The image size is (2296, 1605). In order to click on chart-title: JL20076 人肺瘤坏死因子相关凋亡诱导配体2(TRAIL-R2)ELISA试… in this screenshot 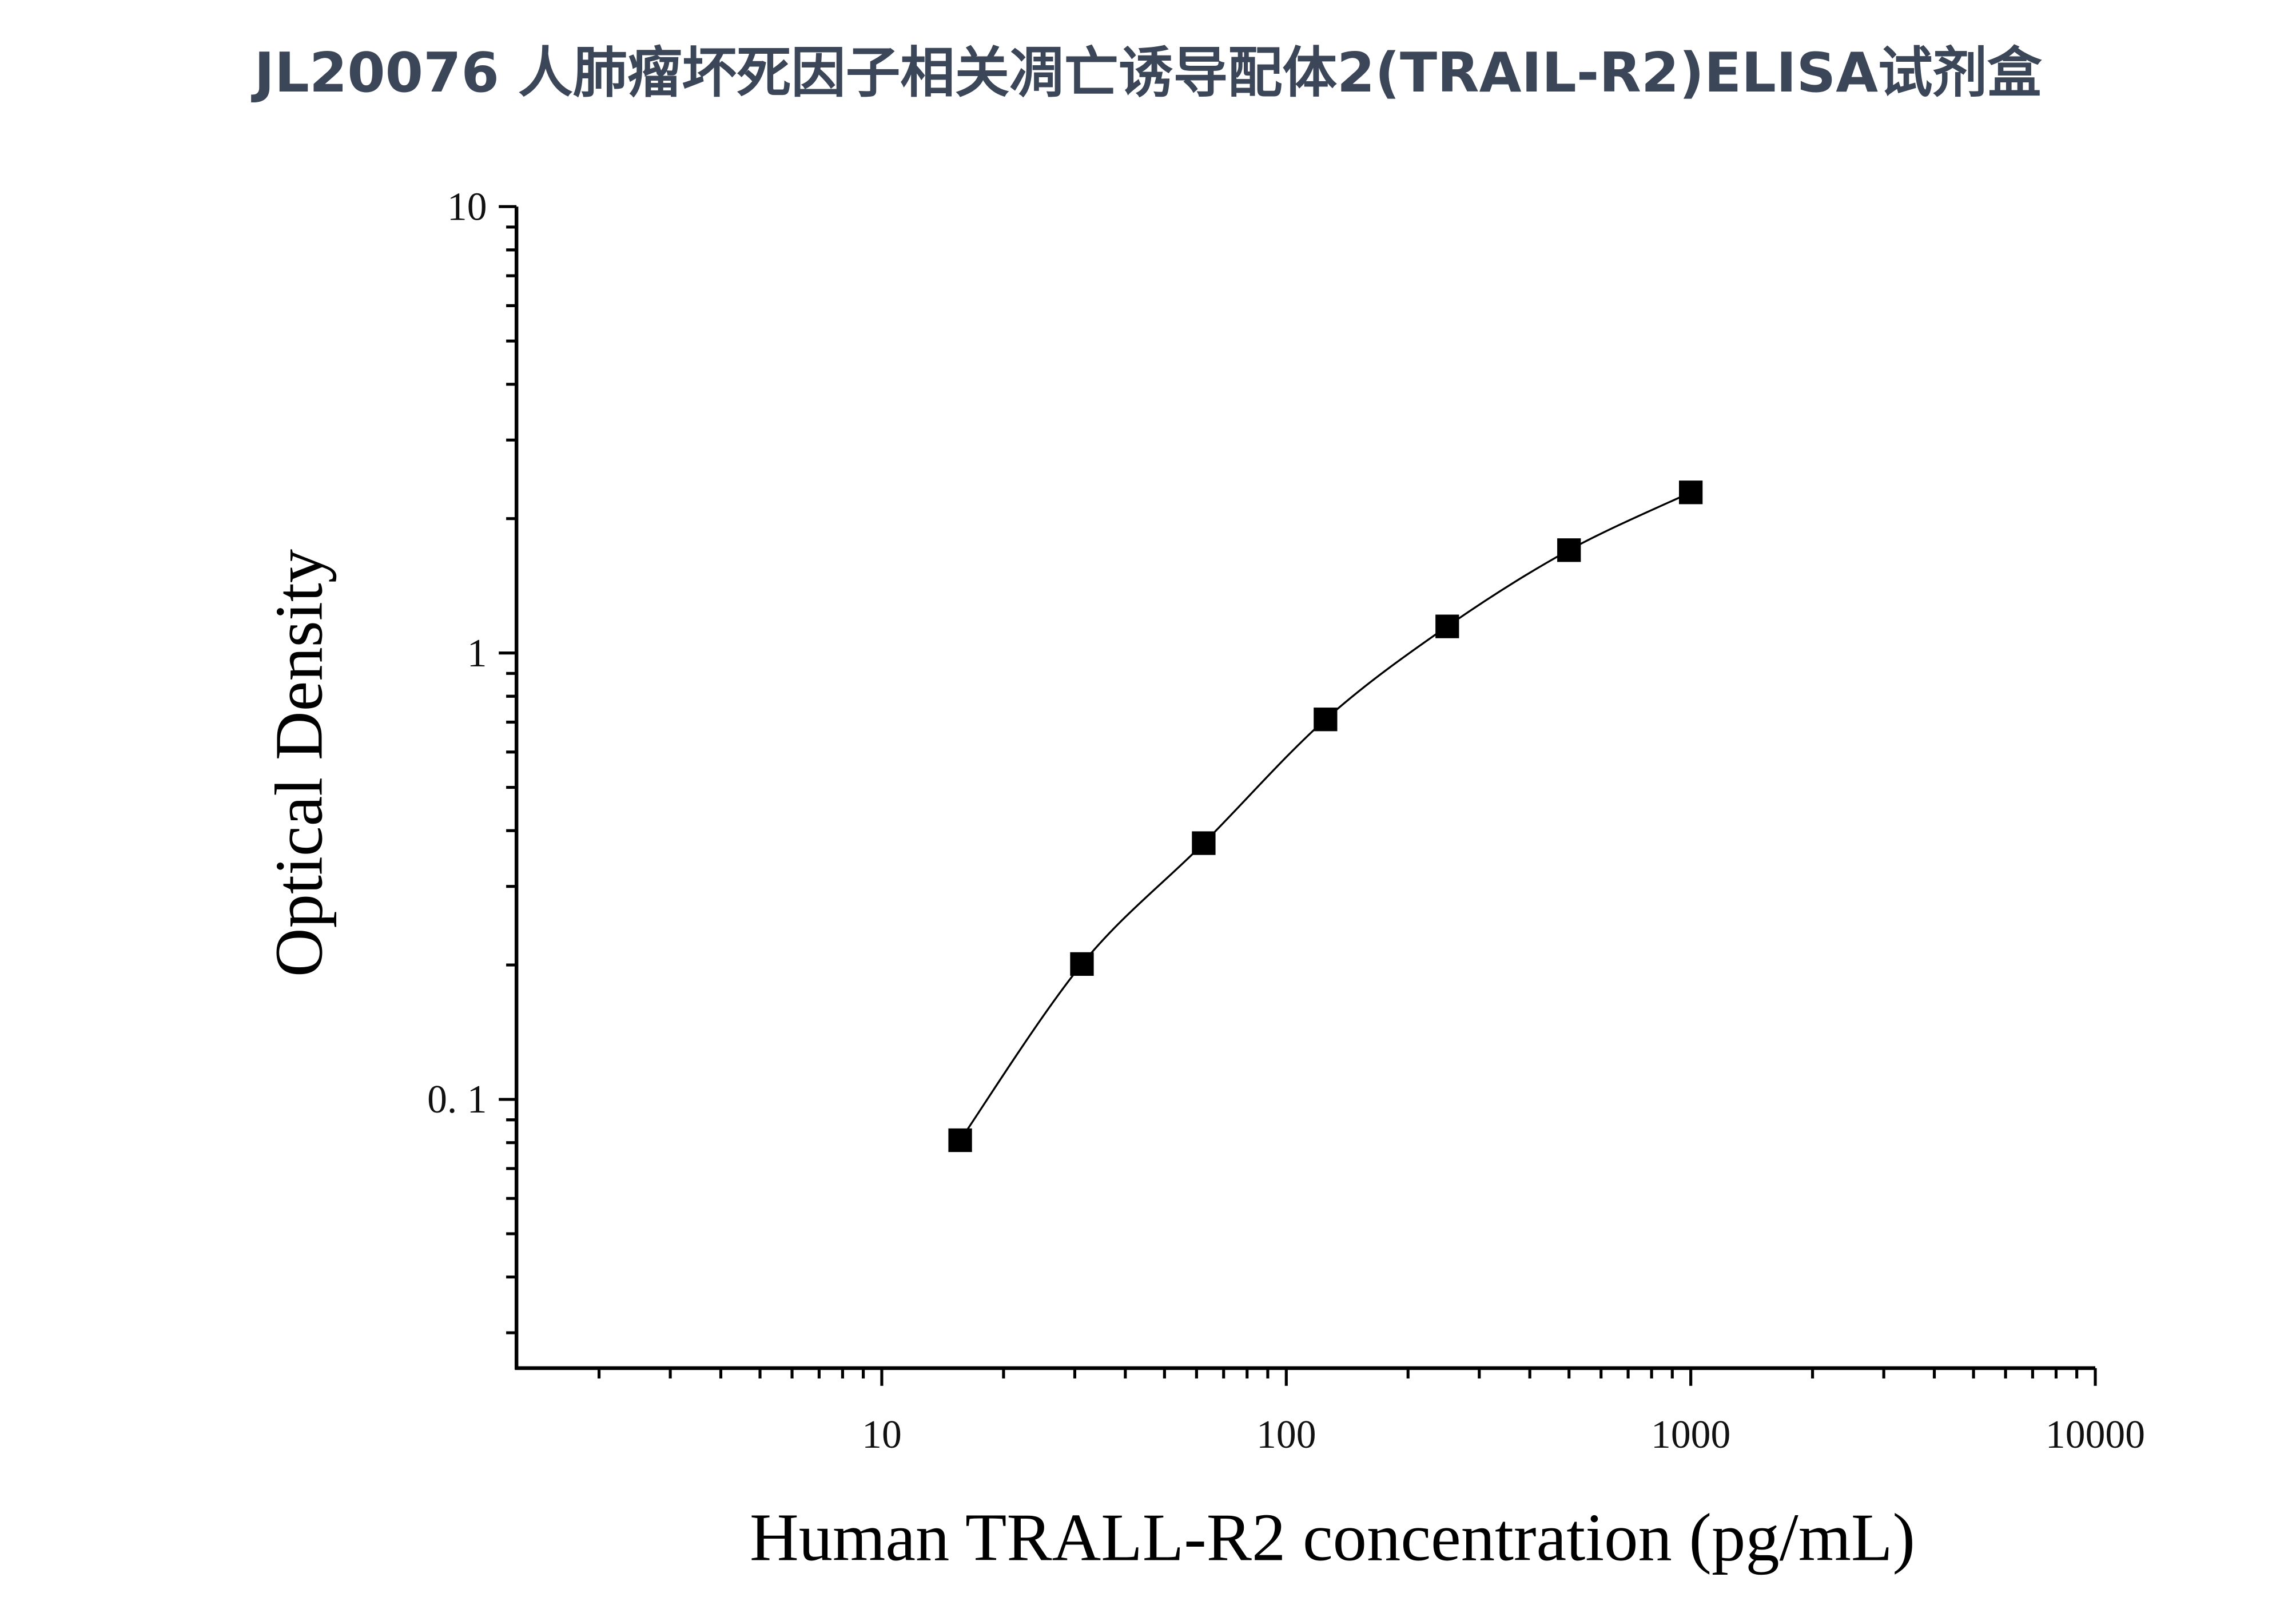, I will do `click(1147, 73)`.